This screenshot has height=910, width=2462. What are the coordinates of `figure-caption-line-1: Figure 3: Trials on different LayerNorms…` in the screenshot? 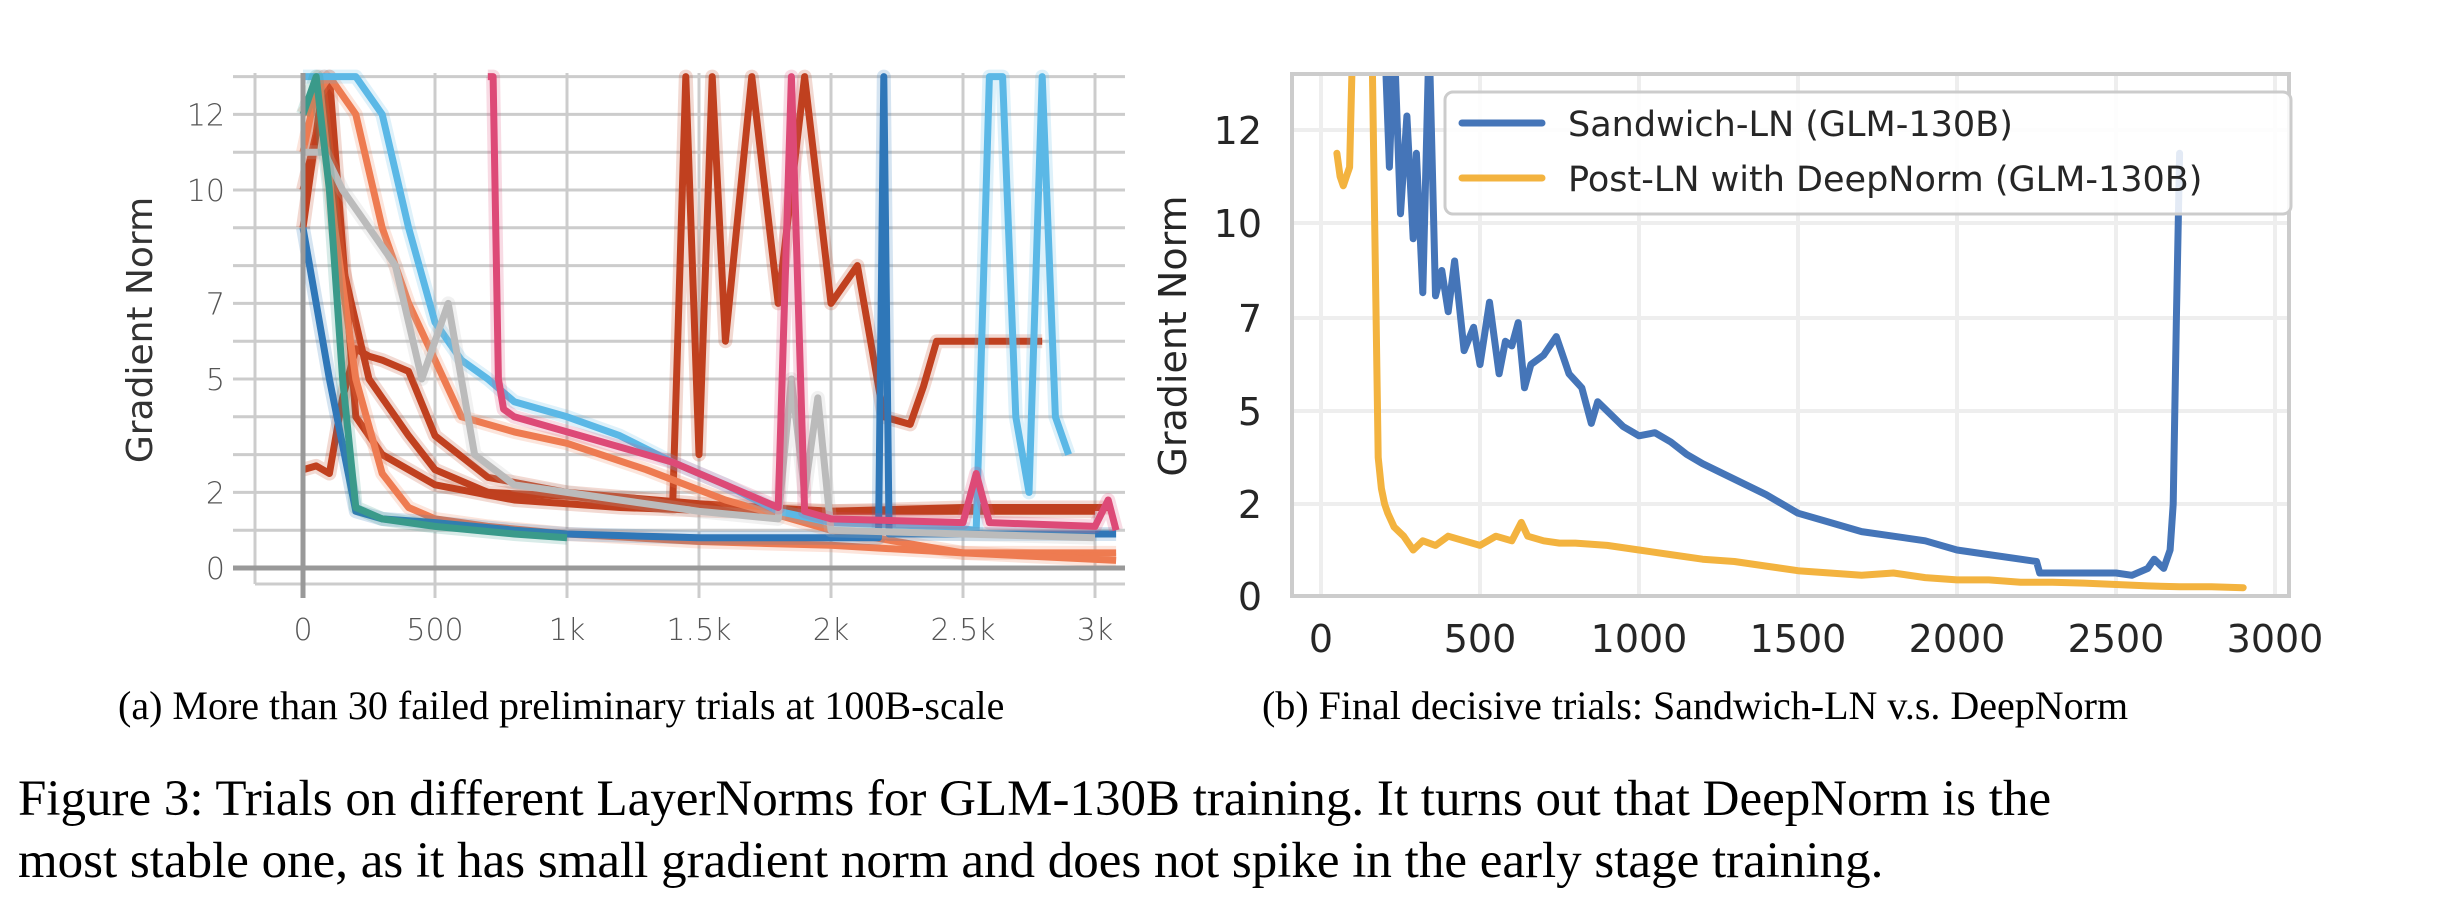 It's located at (1035, 799).